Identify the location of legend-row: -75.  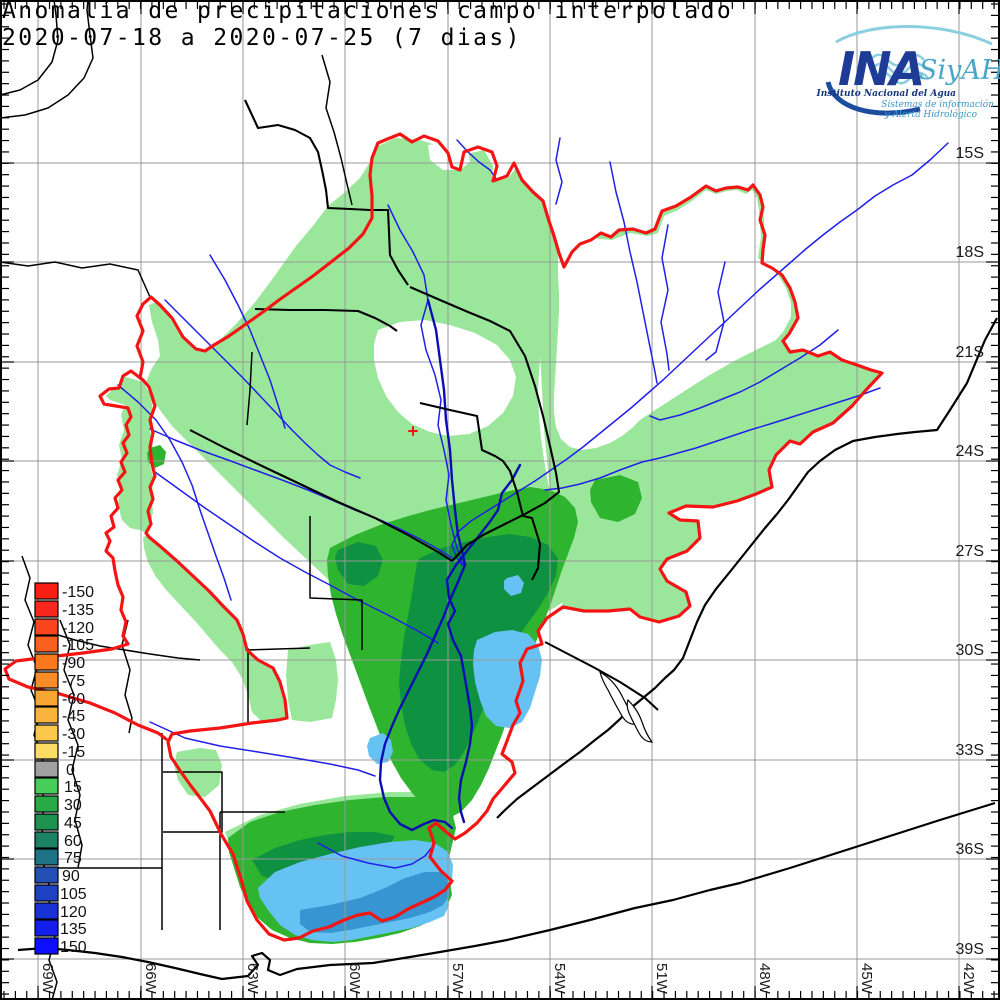
(59, 680).